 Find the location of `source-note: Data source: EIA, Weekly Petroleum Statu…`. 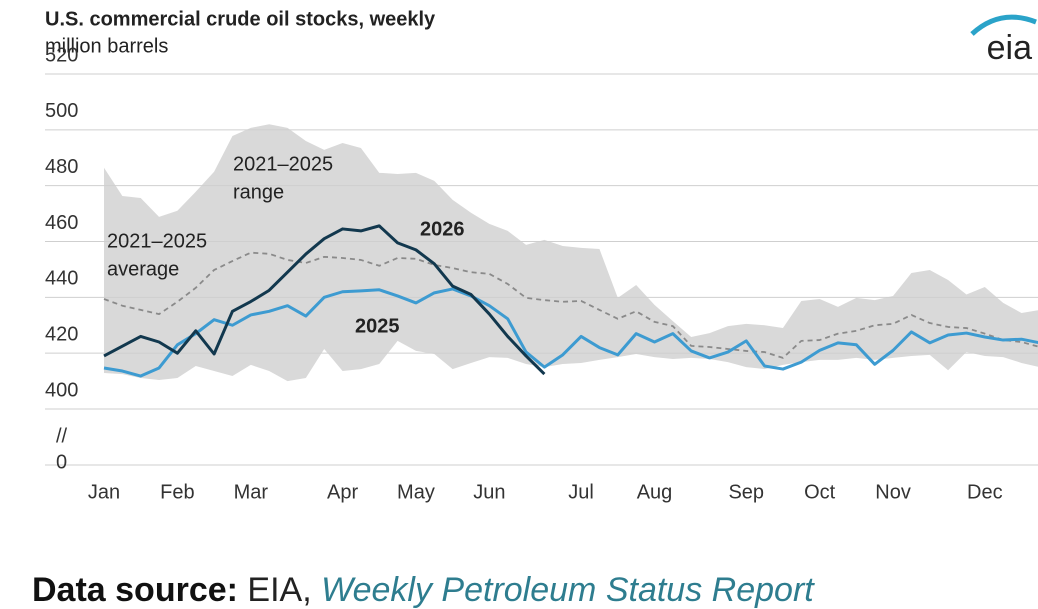

source-note: Data source: EIA, Weekly Petroleum Statu… is located at coordinates (423, 590).